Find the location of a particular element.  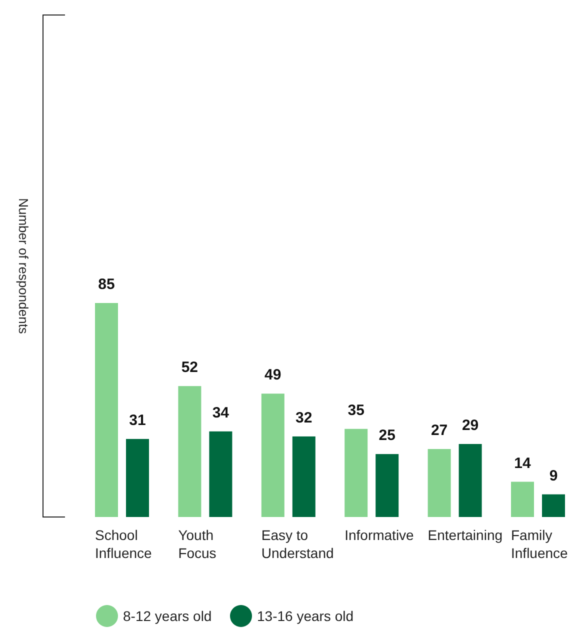

x-tick-label: Entertaining is located at coordinates (465, 535).